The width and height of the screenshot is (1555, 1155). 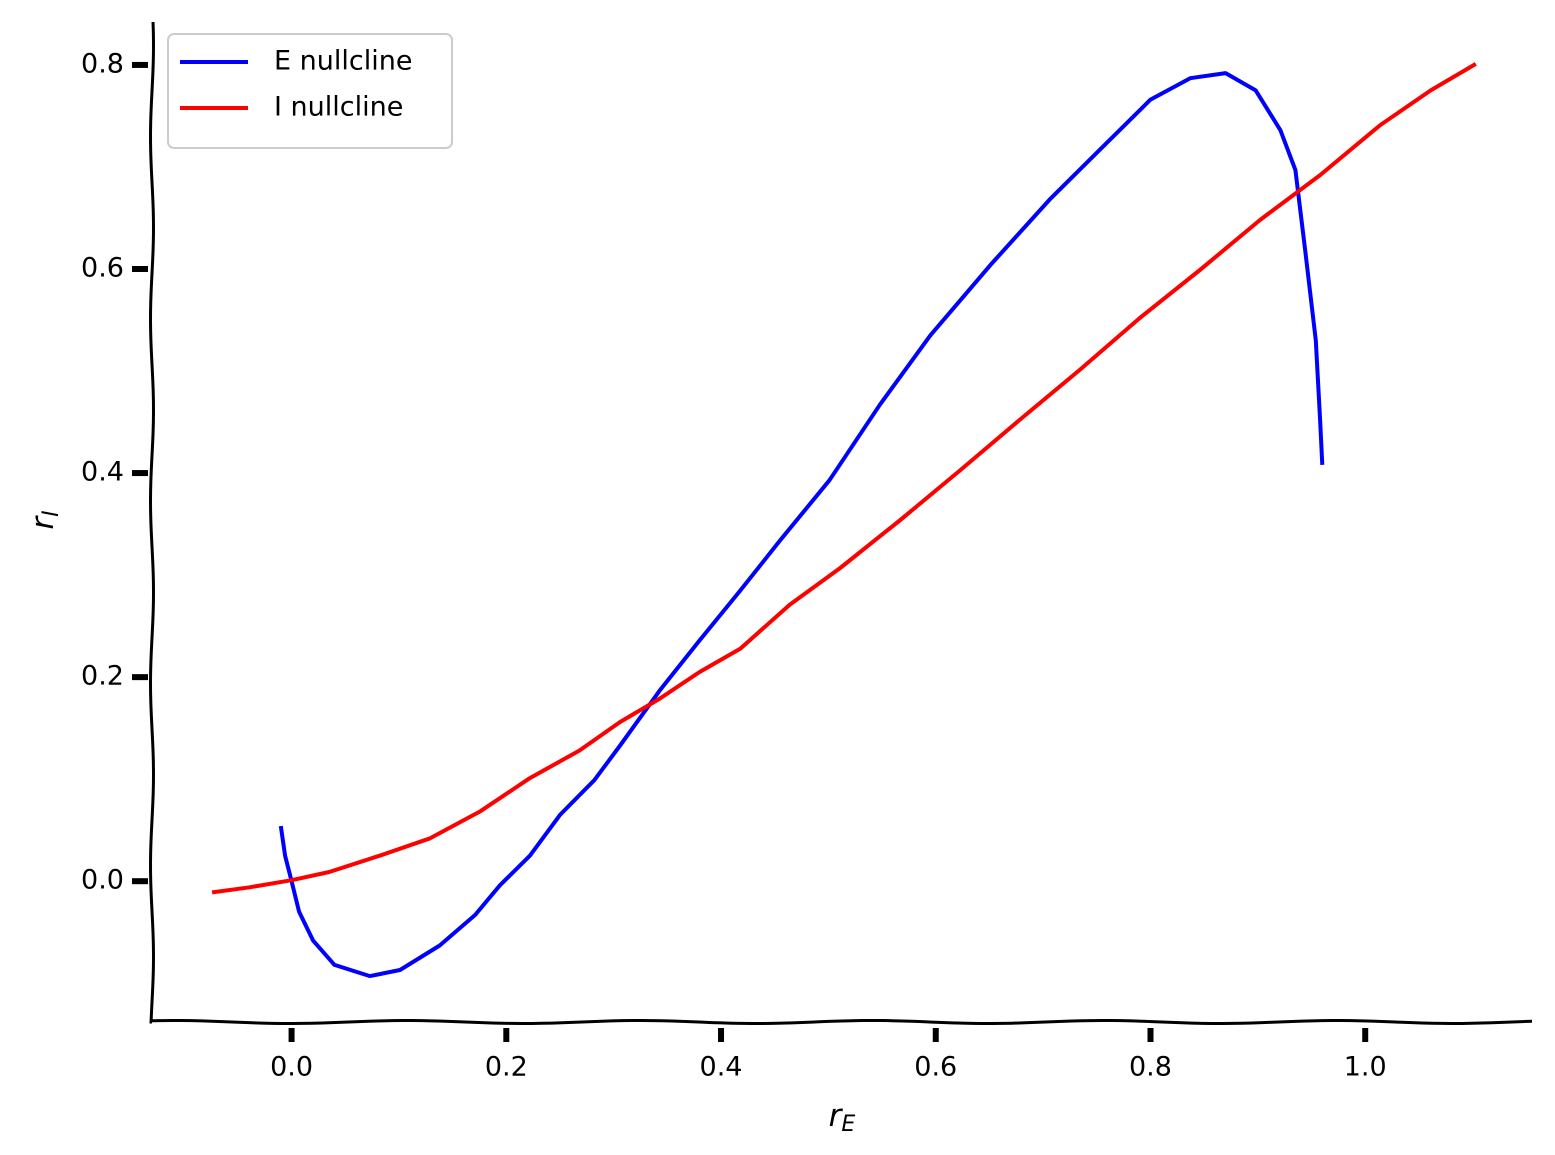 I want to click on x-axis-spine, so click(x=841, y=1022).